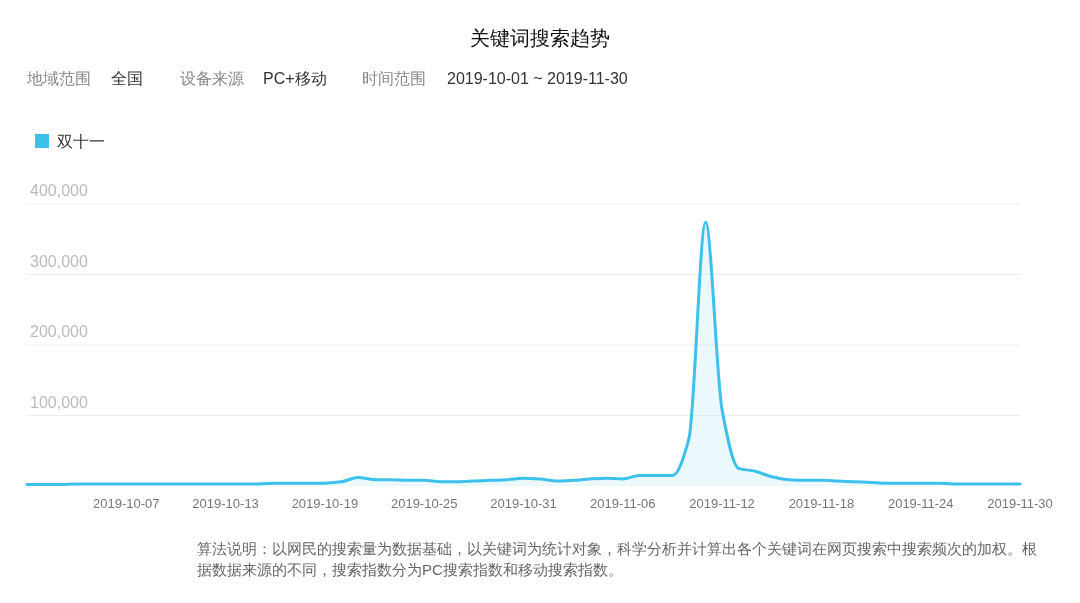  I want to click on x-tick-label: 2019-10-13, so click(225, 503).